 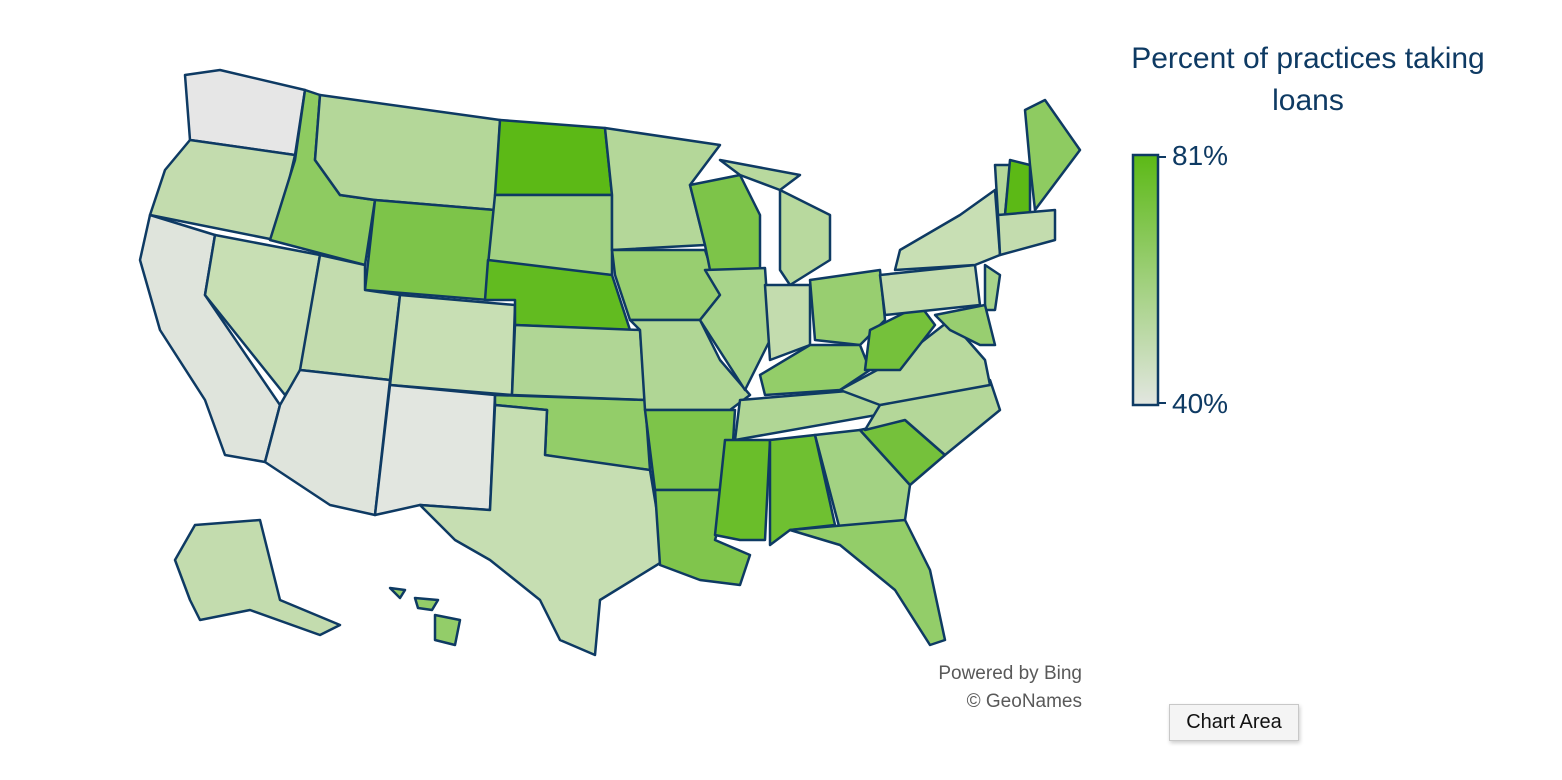 I want to click on attribution: © GeoNames, so click(x=1024, y=701).